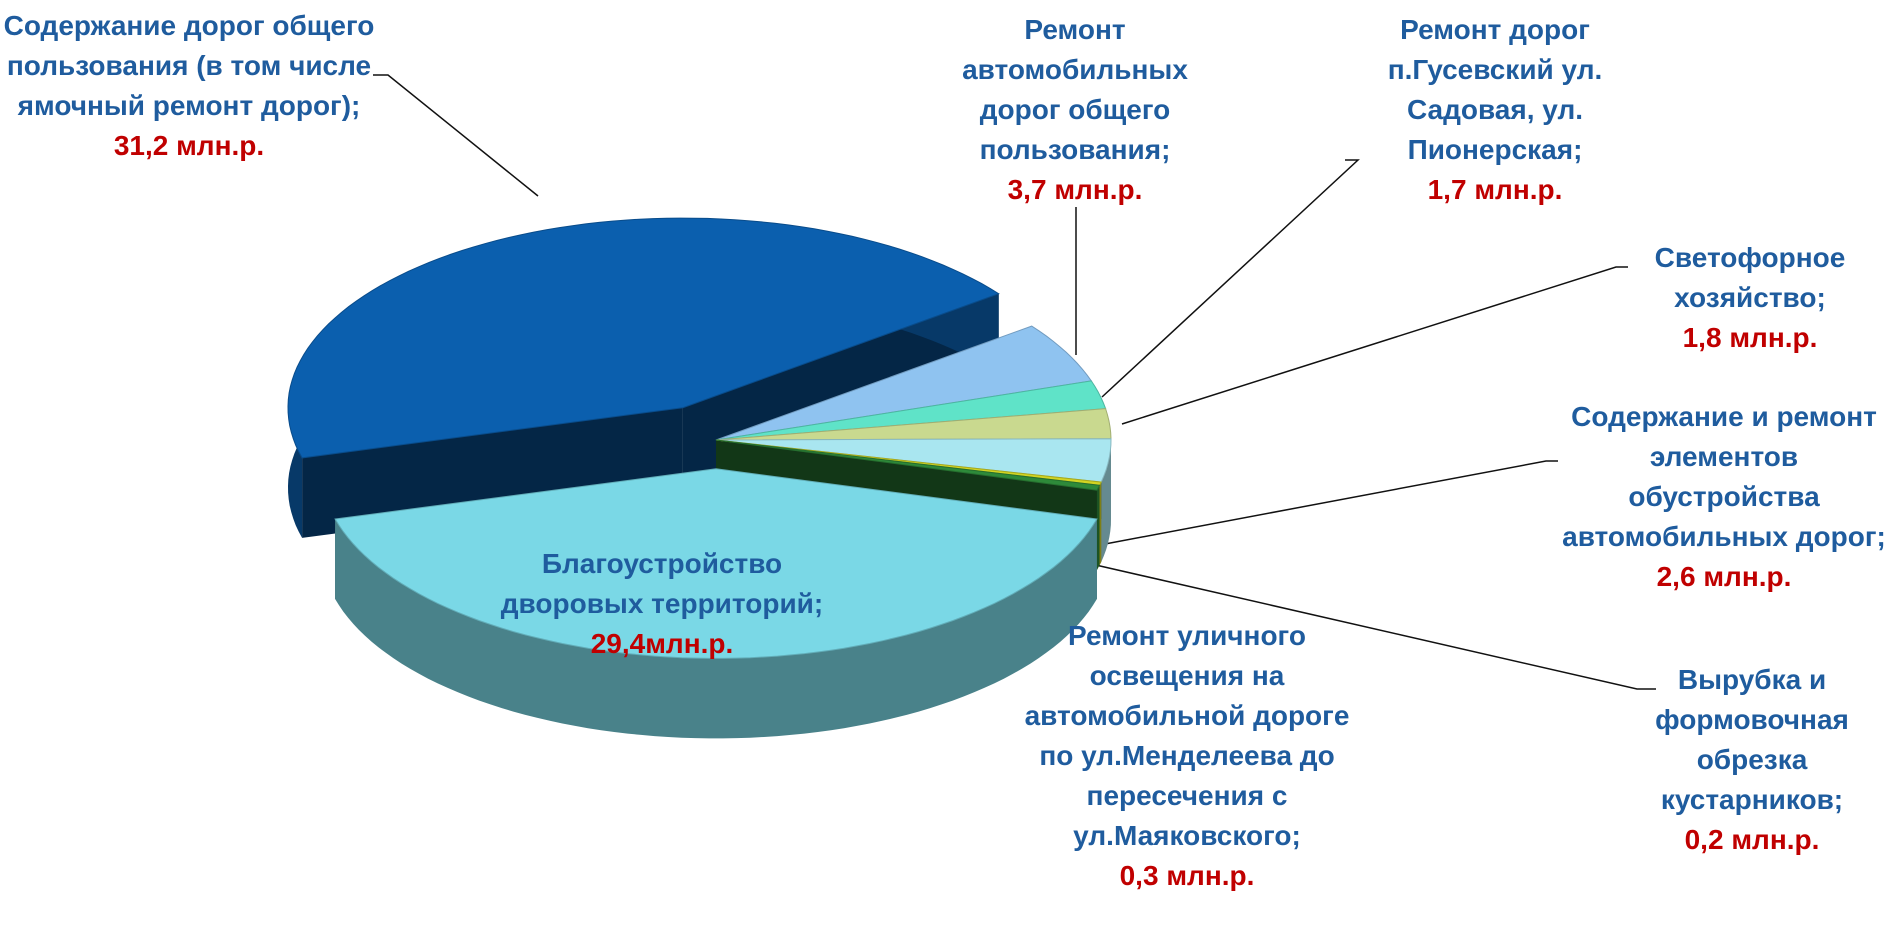  What do you see at coordinates (189, 145) in the screenshot?
I see `value-label: 31,2 млн.р.` at bounding box center [189, 145].